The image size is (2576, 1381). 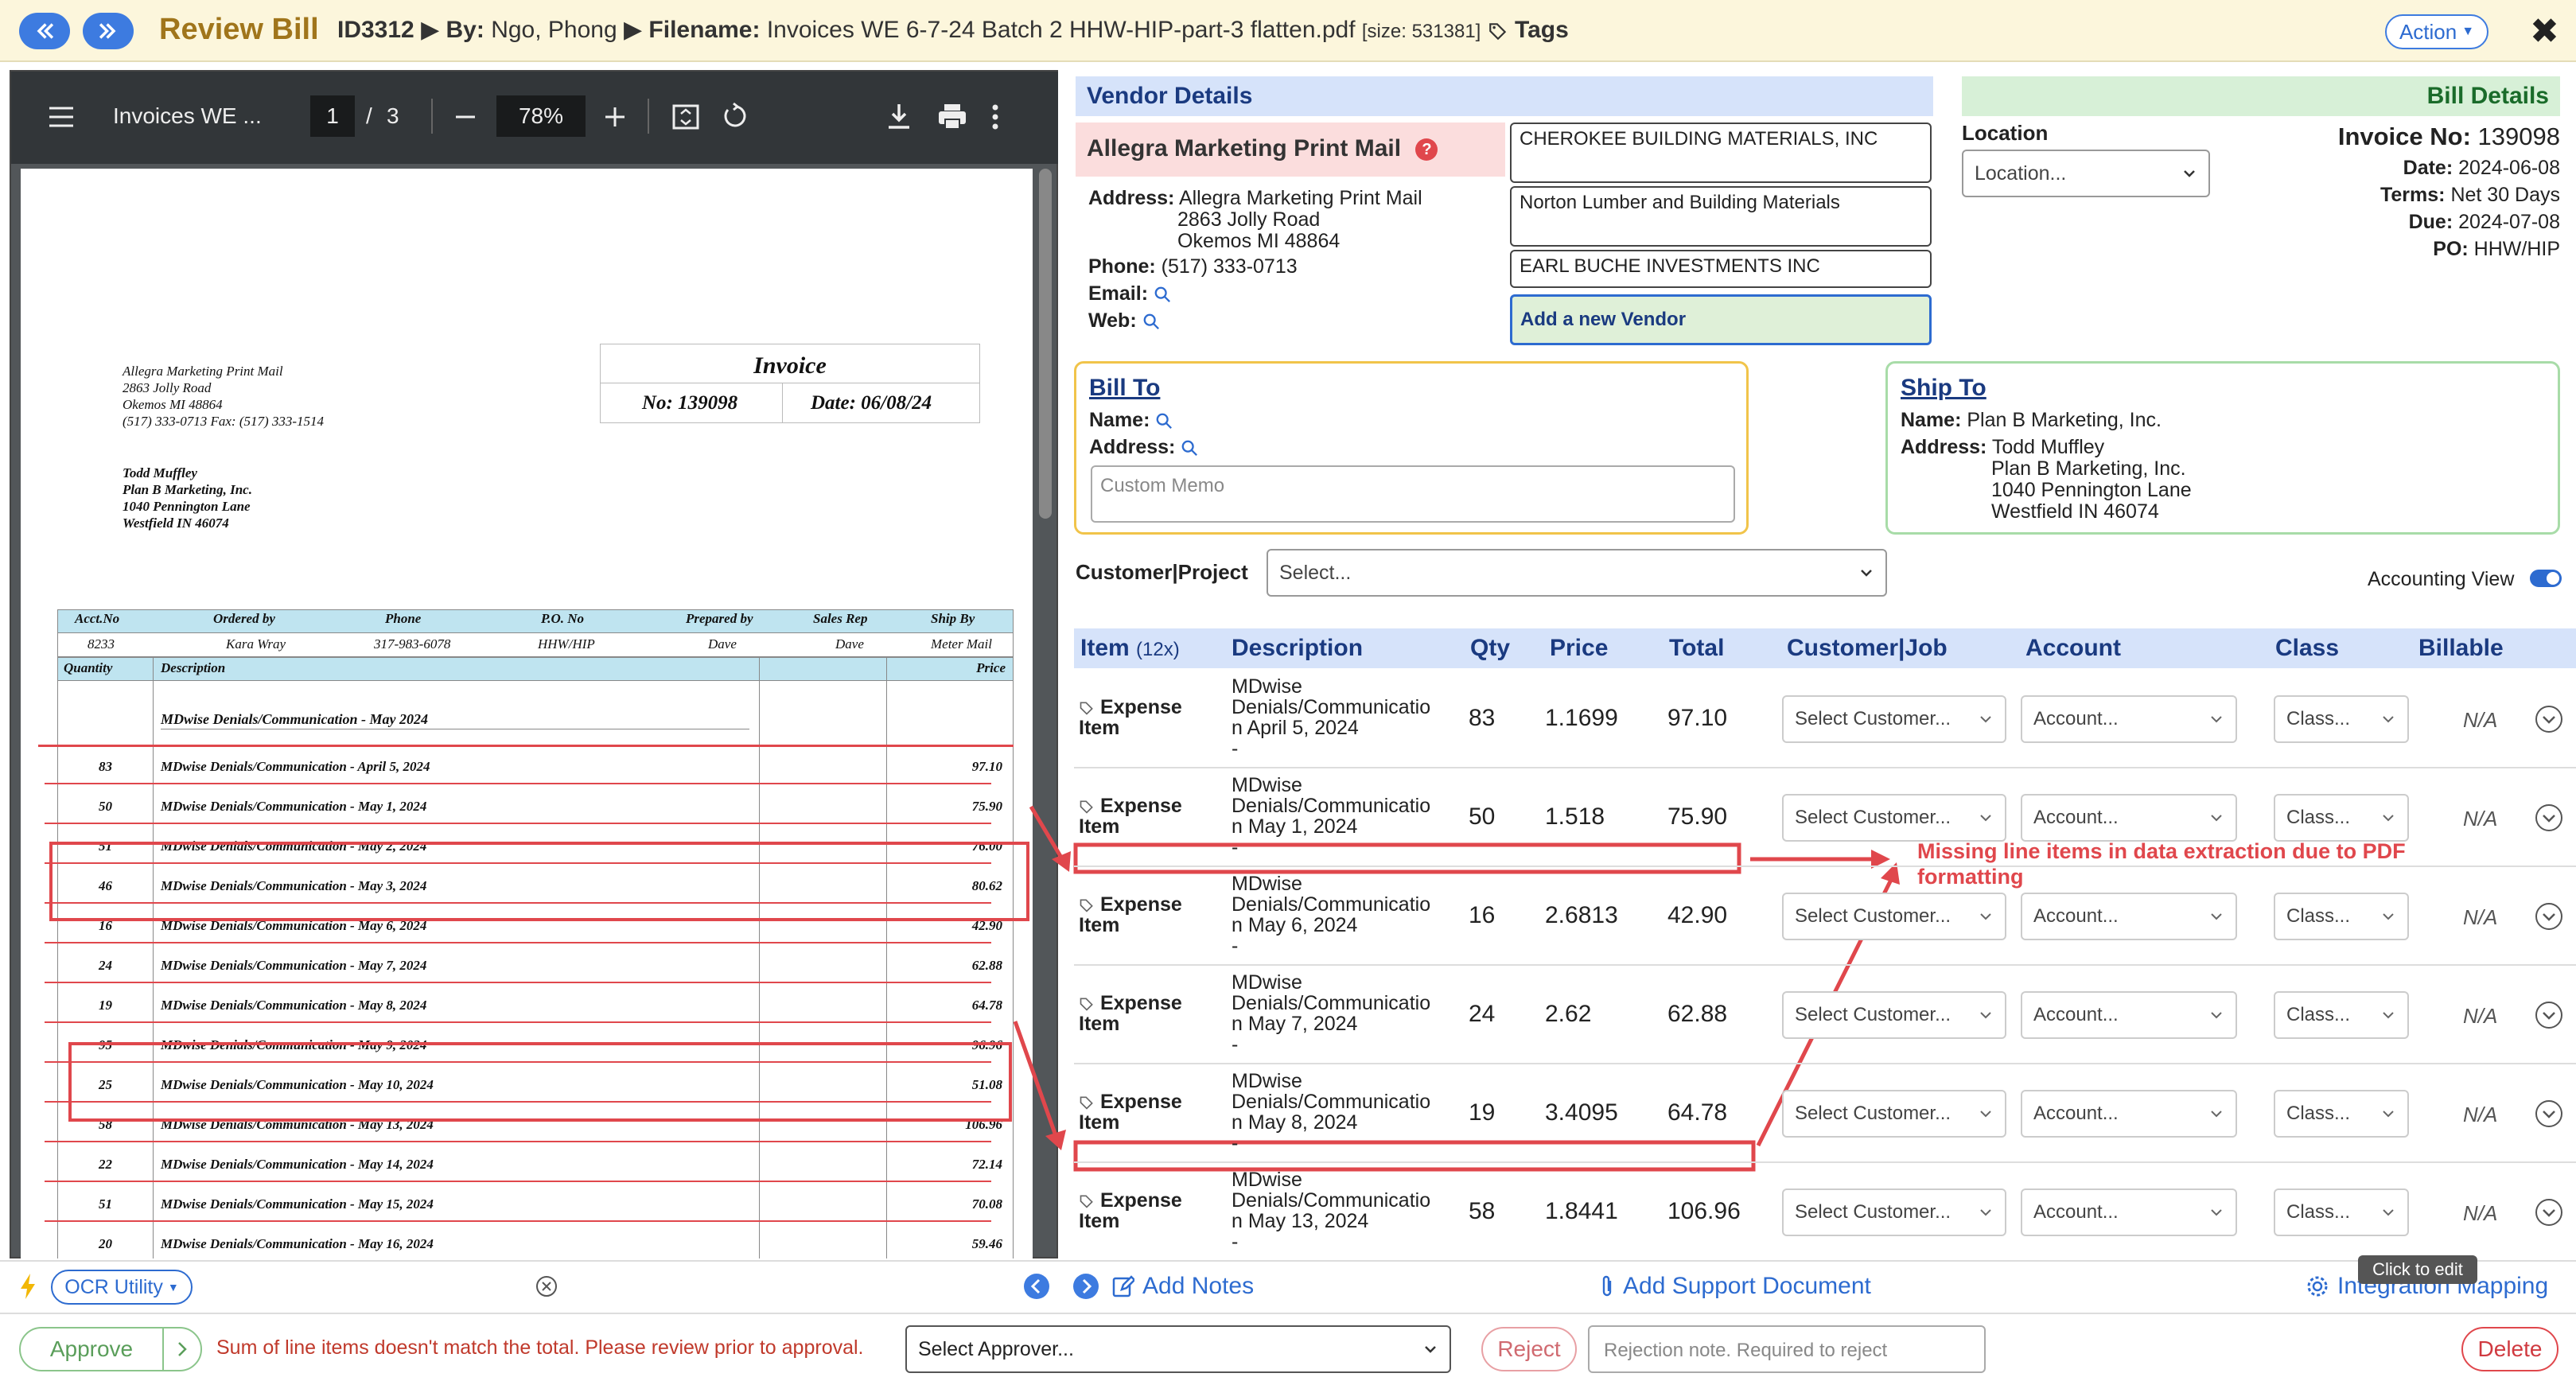 I want to click on pdf-val-acct: 8233, so click(x=102, y=644).